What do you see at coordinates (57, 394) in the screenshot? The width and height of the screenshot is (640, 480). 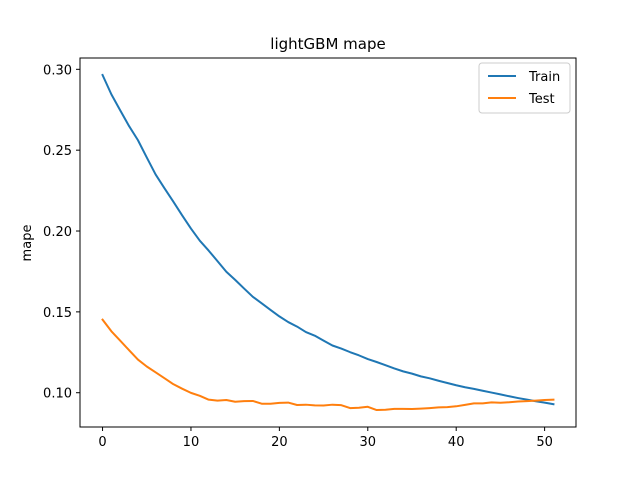 I see `y-tick-label: 0.10` at bounding box center [57, 394].